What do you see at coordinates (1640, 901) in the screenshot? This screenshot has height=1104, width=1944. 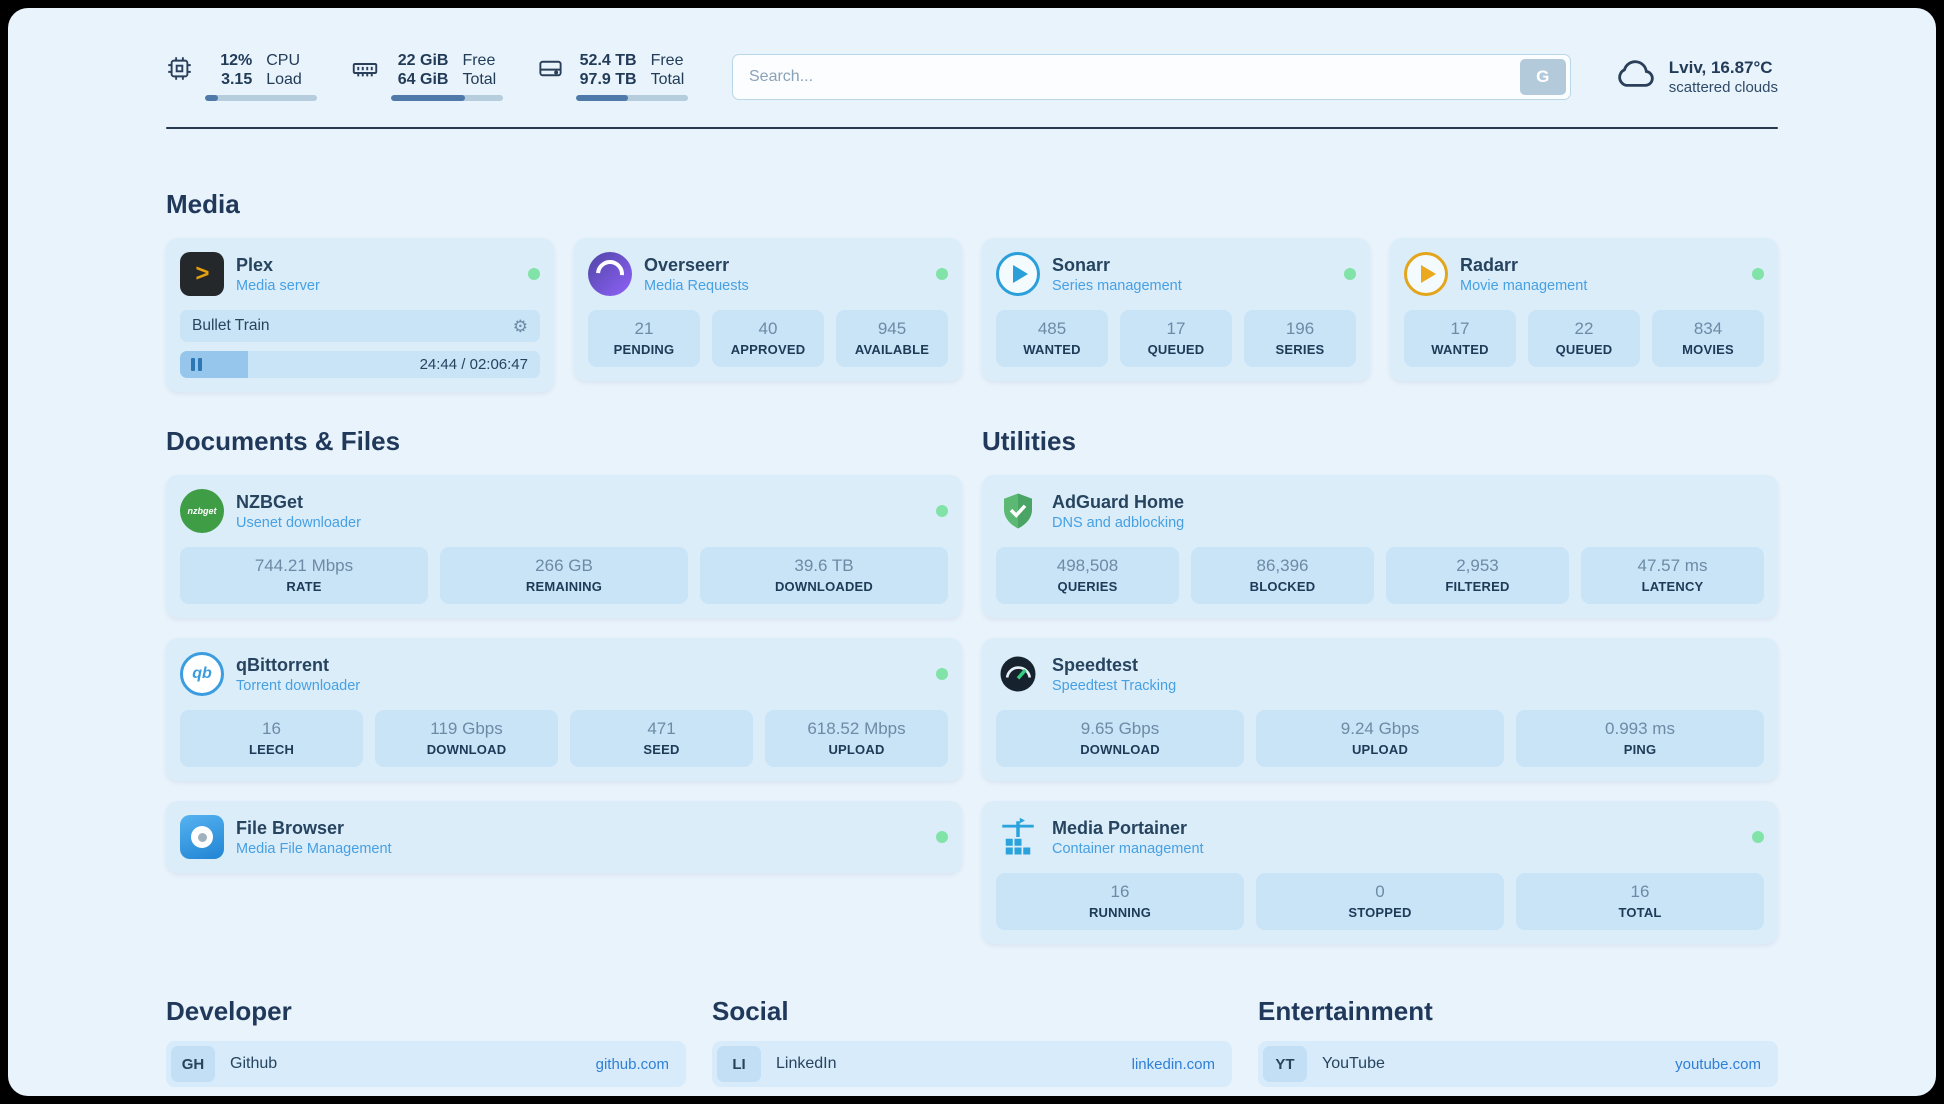 I see `stat-box: 16 TOTAL` at bounding box center [1640, 901].